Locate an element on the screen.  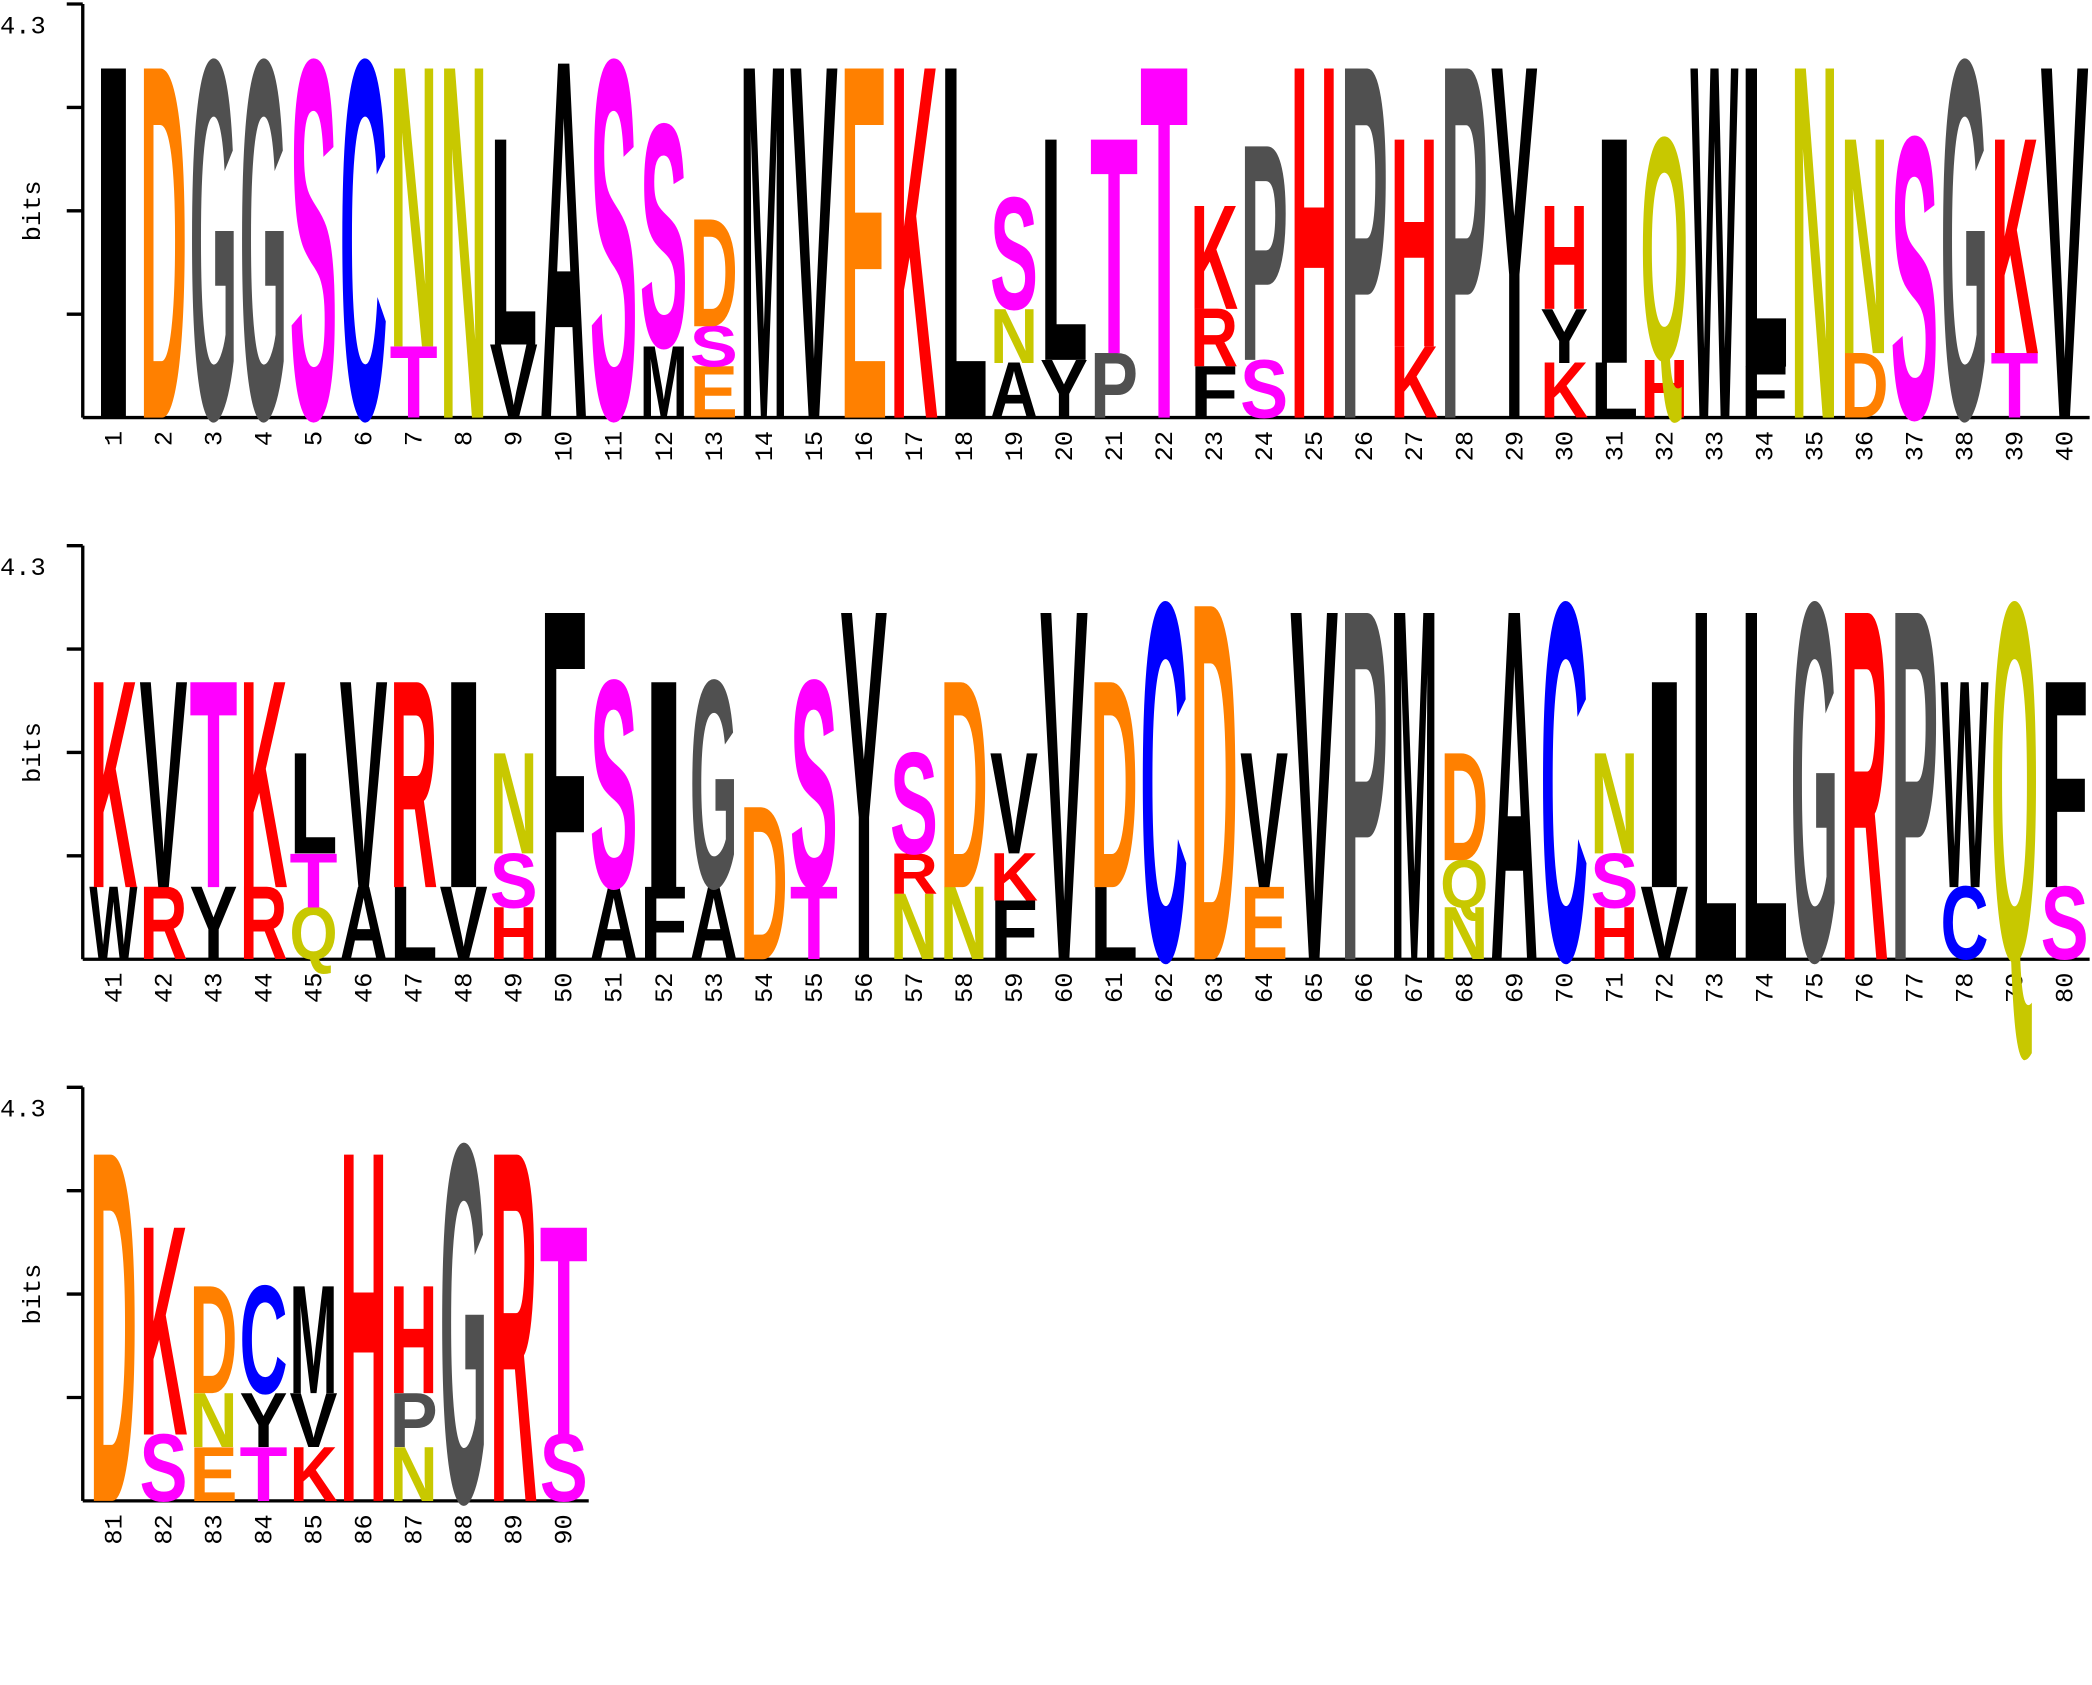
position-label: 26 is located at coordinates (1365, 446).